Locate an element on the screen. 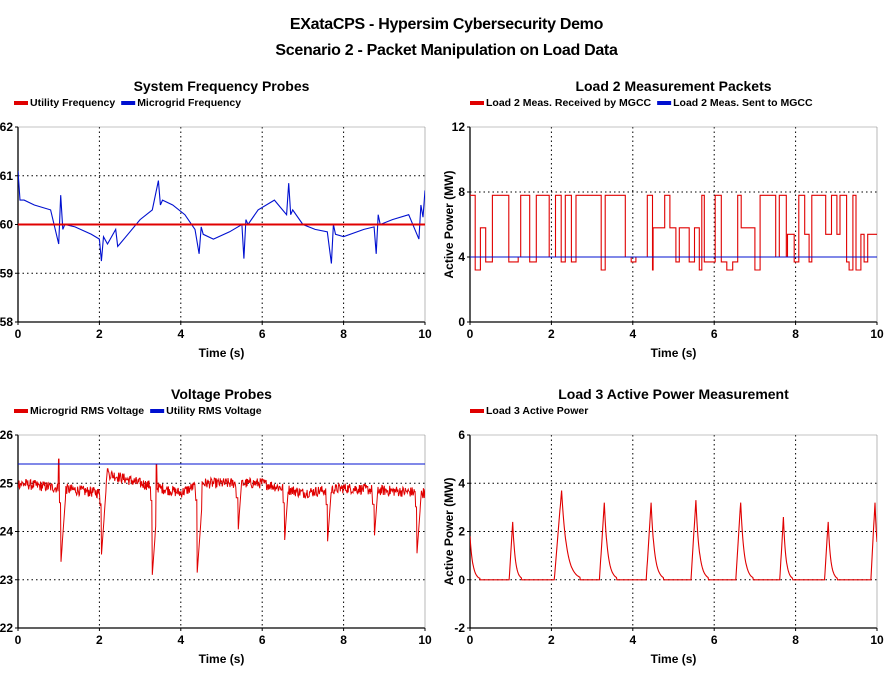 Image resolution: width=893 pixels, height=677 pixels. y-tick-label: 26 is located at coordinates (6, 435).